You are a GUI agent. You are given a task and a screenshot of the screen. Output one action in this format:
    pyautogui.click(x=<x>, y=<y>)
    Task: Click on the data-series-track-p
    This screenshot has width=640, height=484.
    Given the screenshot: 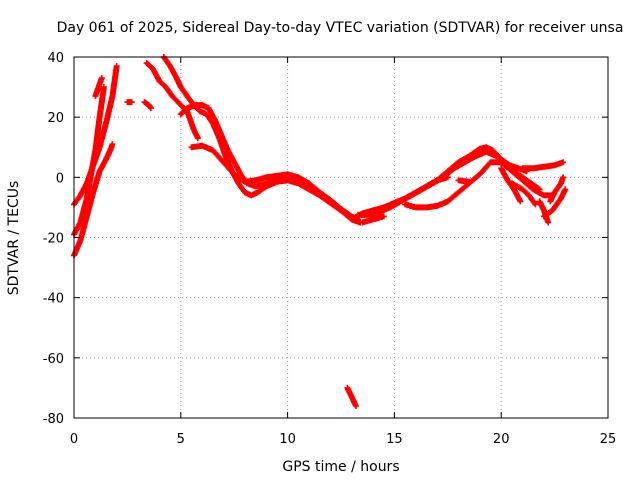 What is the action you would take?
    pyautogui.click(x=437, y=182)
    